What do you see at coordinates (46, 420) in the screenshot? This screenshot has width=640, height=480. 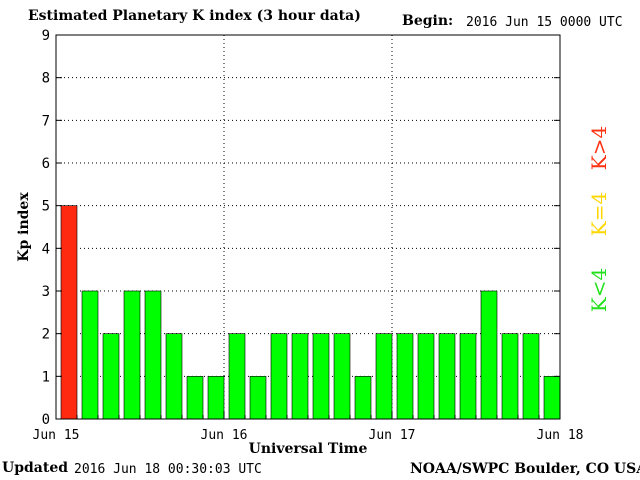 I see `y-tick-label: 0` at bounding box center [46, 420].